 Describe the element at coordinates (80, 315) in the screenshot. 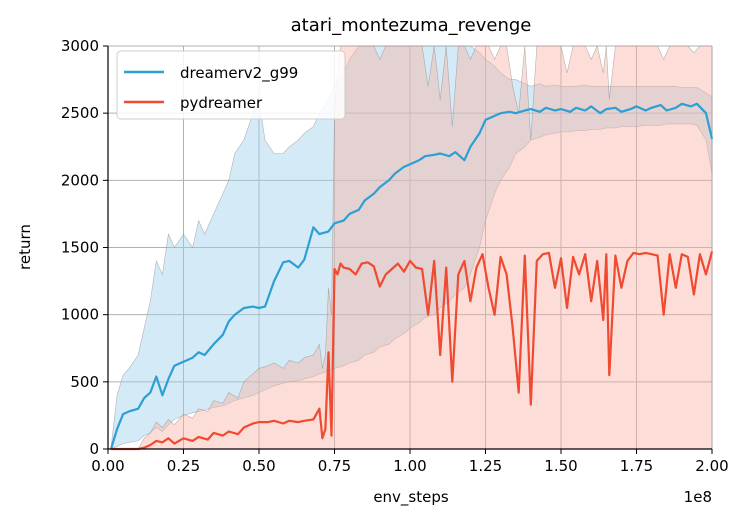

I see `y-tick-label: 1000` at that location.